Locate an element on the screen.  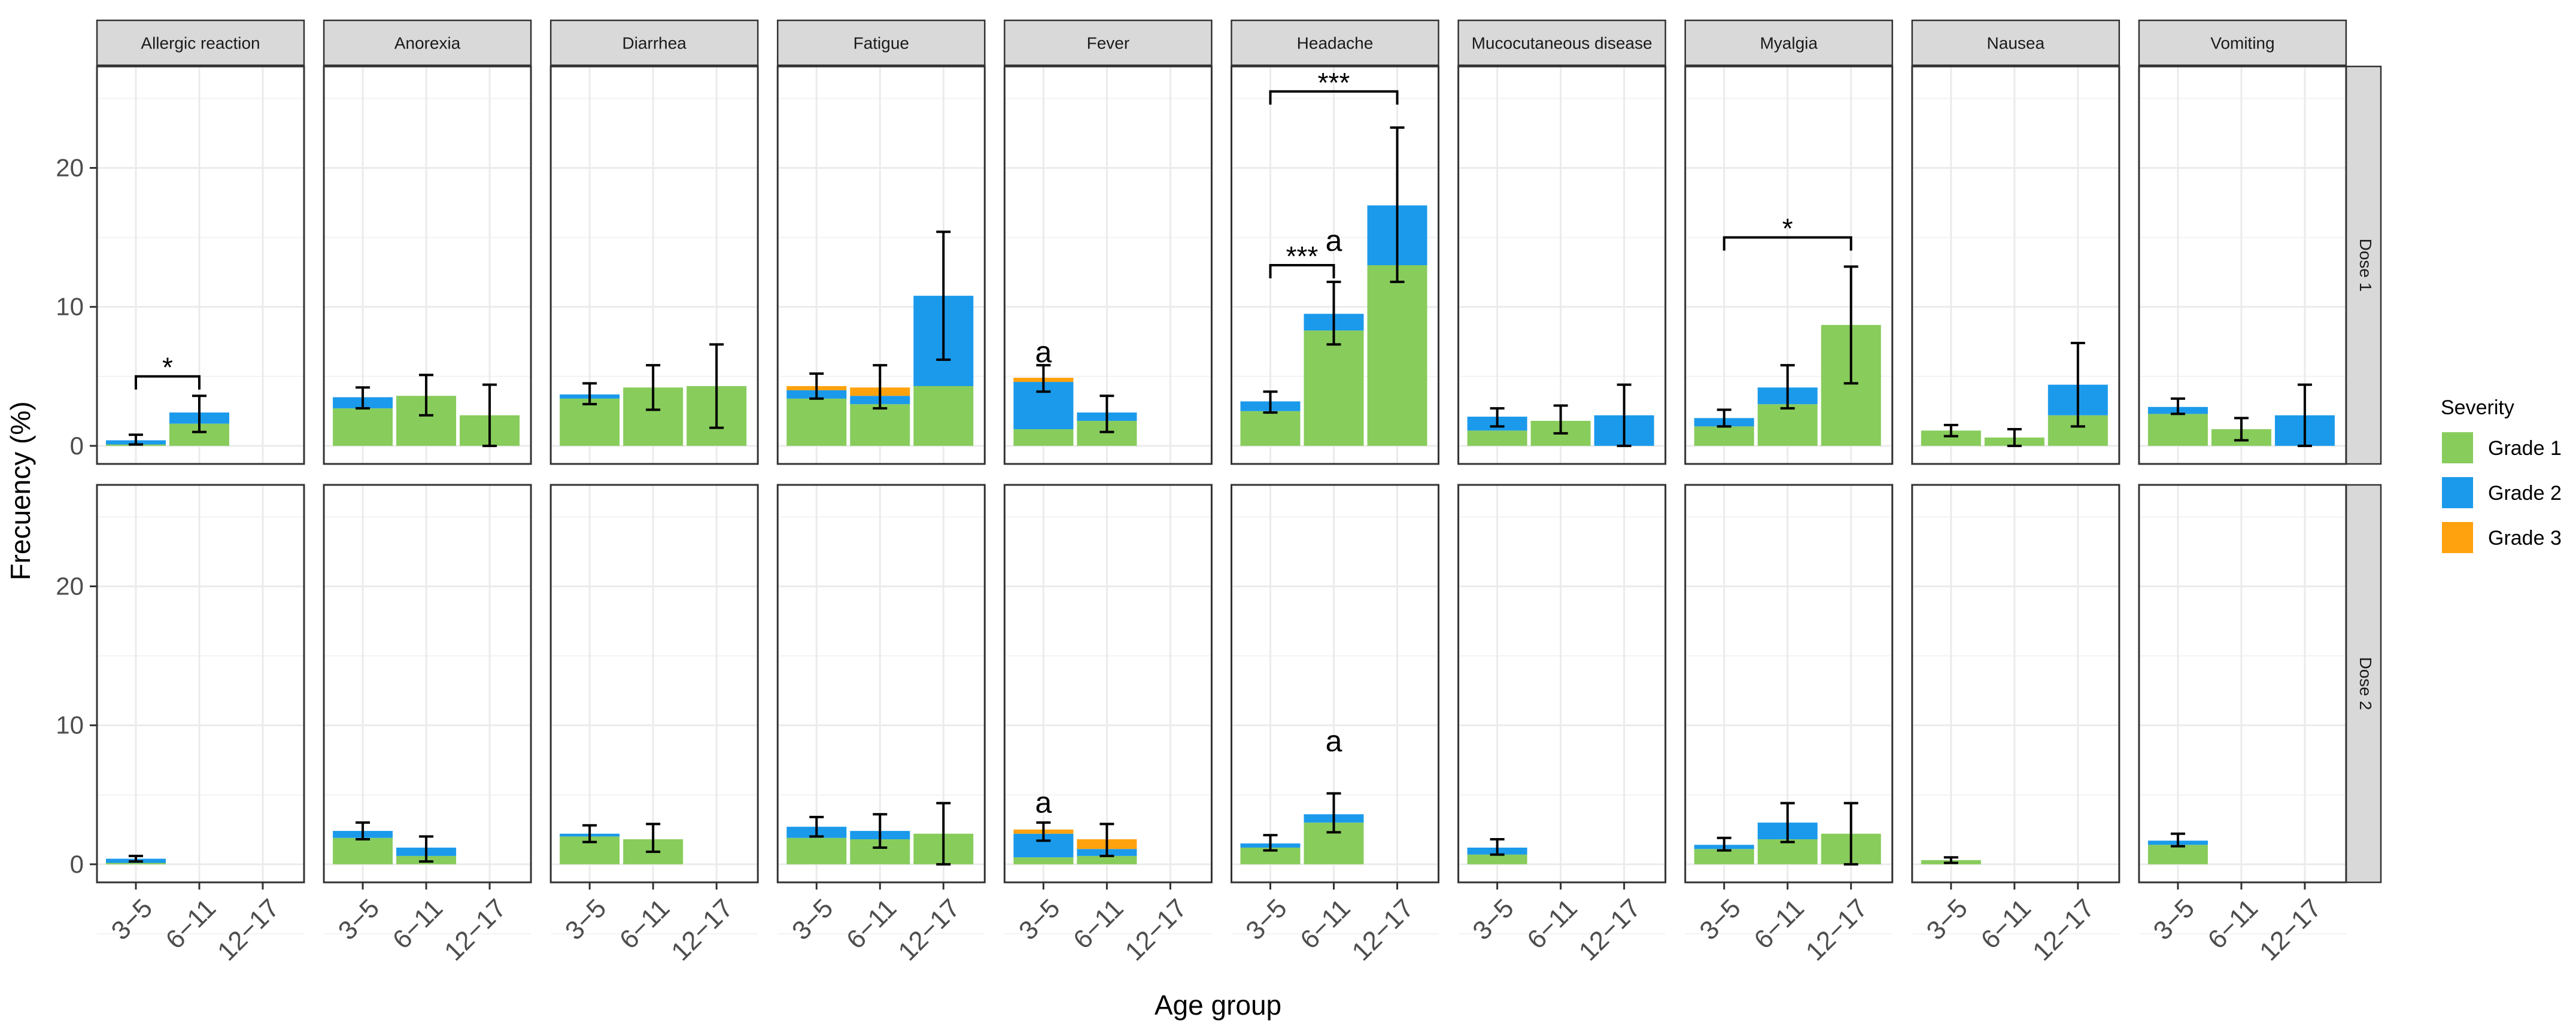
y-tick-label: 10 is located at coordinates (70, 307).